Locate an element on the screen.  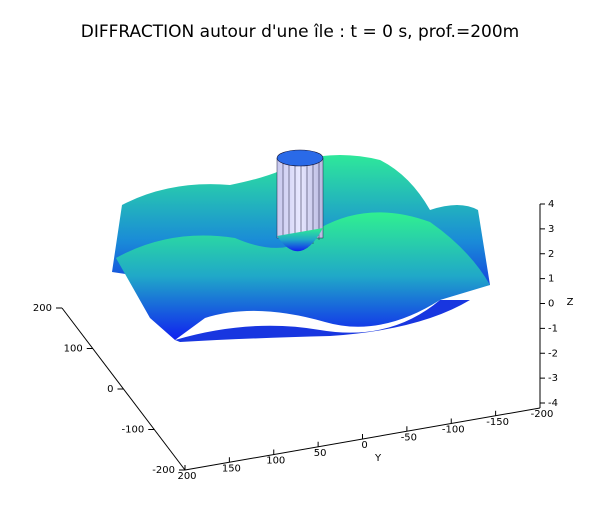
z-axis-label: Z is located at coordinates (570, 302).